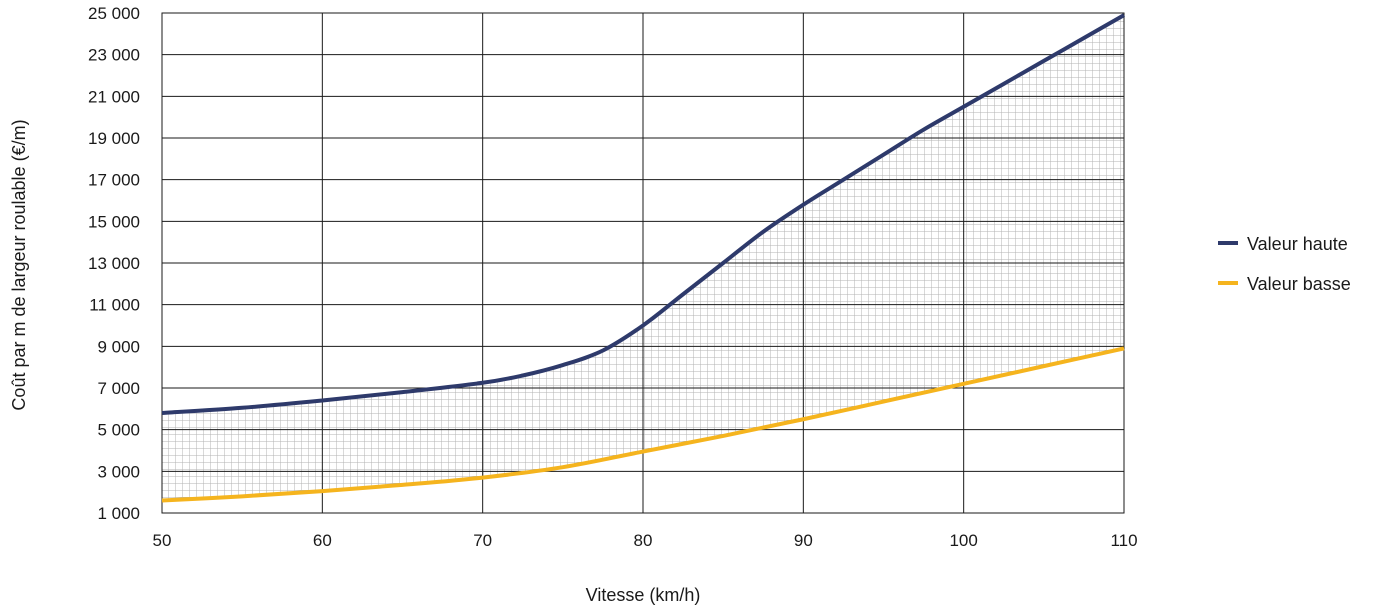 The image size is (1394, 613). I want to click on y-tick-label: 1 000, so click(118, 513).